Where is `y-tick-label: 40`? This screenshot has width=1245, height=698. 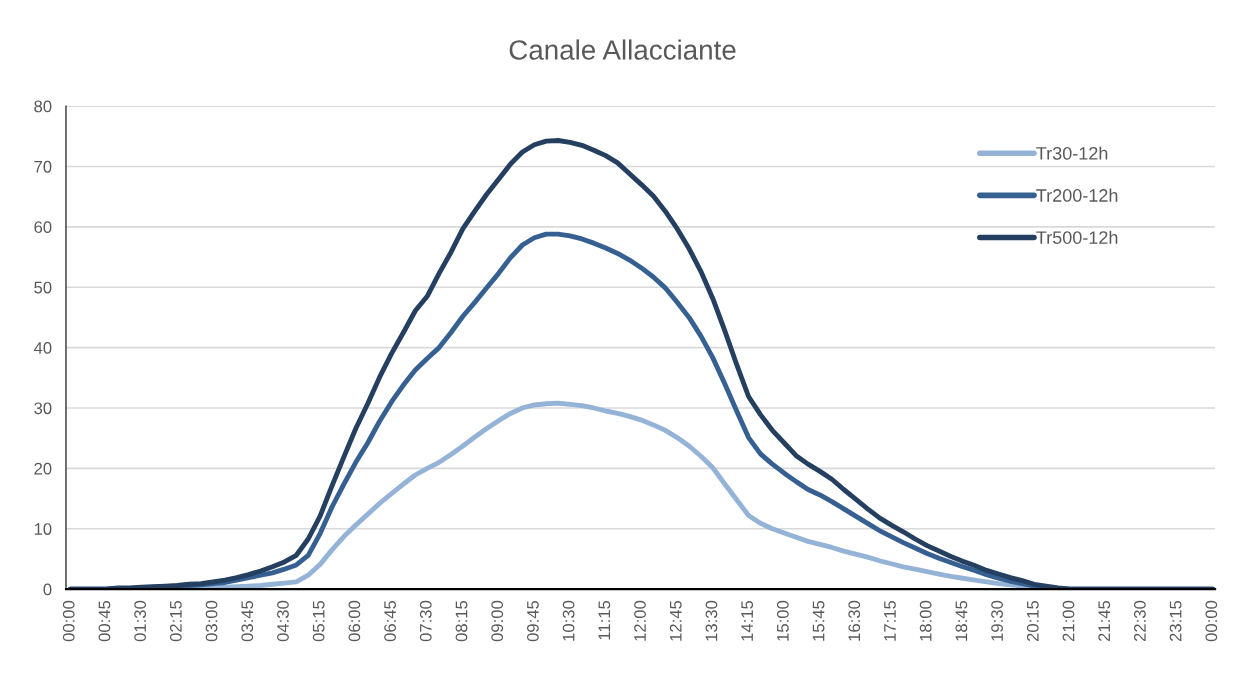
y-tick-label: 40 is located at coordinates (42, 348).